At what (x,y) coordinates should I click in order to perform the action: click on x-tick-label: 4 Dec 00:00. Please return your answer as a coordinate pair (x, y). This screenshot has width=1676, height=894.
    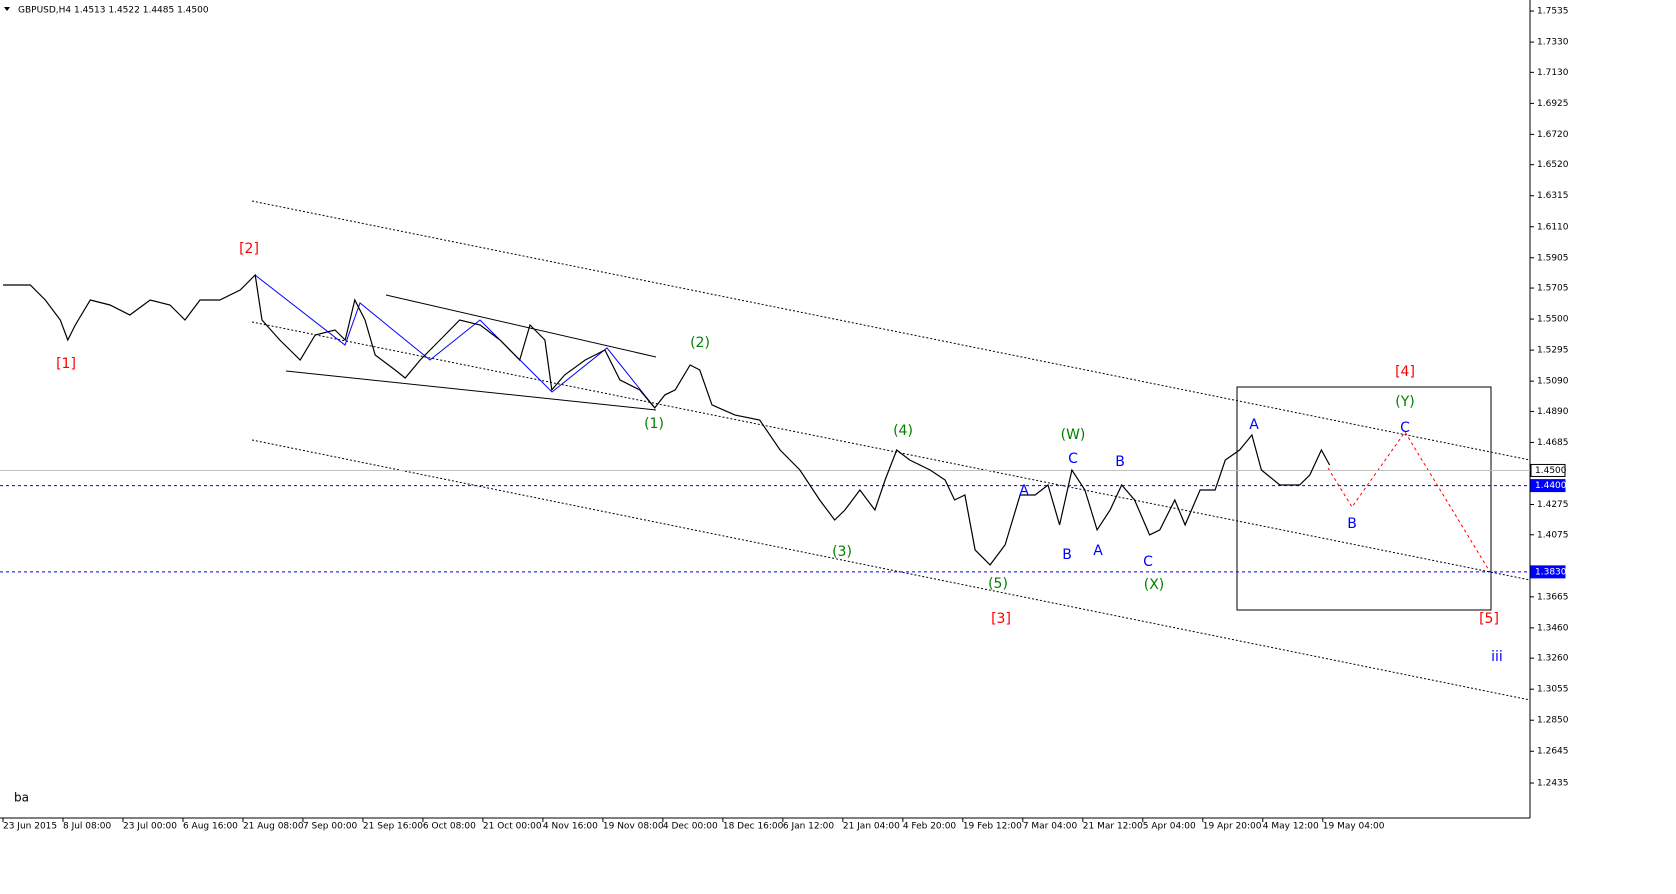
    Looking at the image, I should click on (690, 827).